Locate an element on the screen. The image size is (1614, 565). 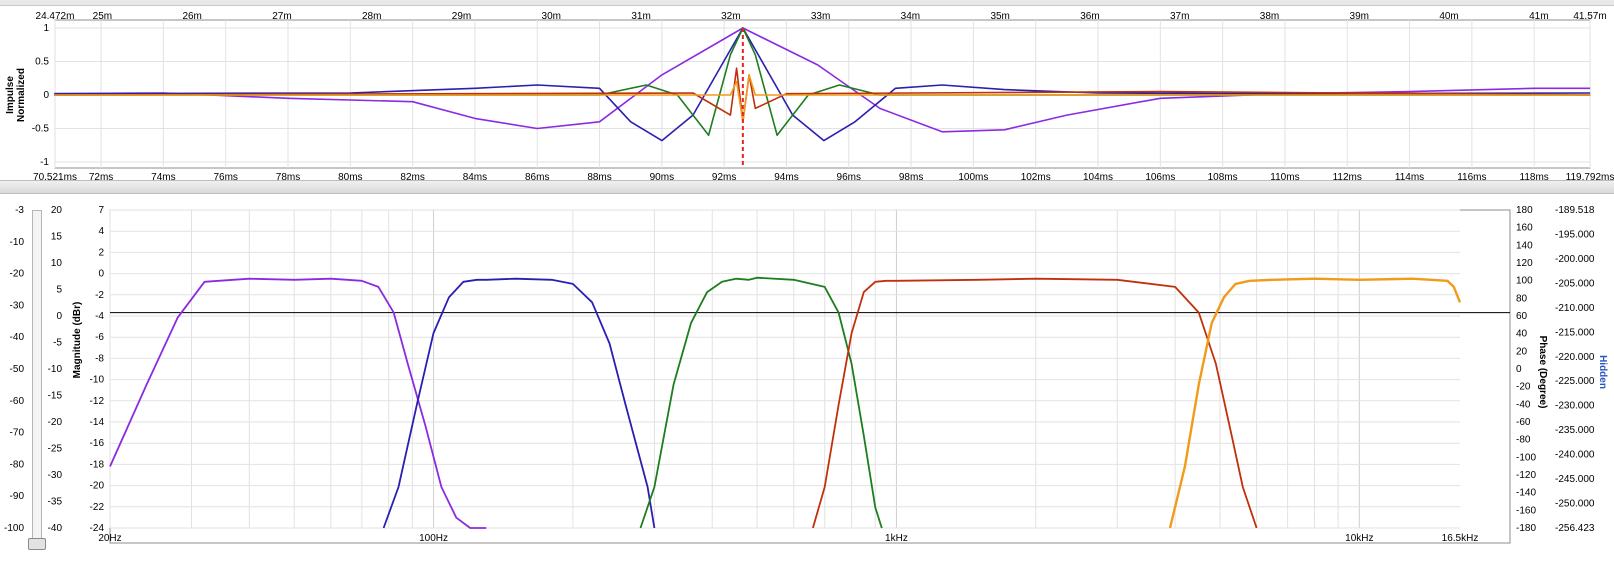
hidden-axis-tick: -200.000 is located at coordinates (1575, 259).